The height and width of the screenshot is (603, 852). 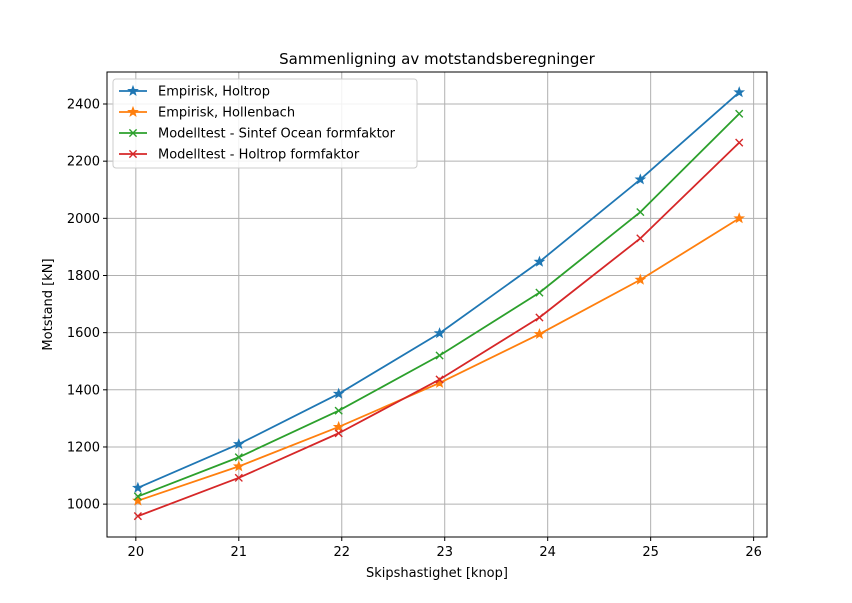 I want to click on legend-entry: Empirisk, Hollenbach, so click(x=207, y=113).